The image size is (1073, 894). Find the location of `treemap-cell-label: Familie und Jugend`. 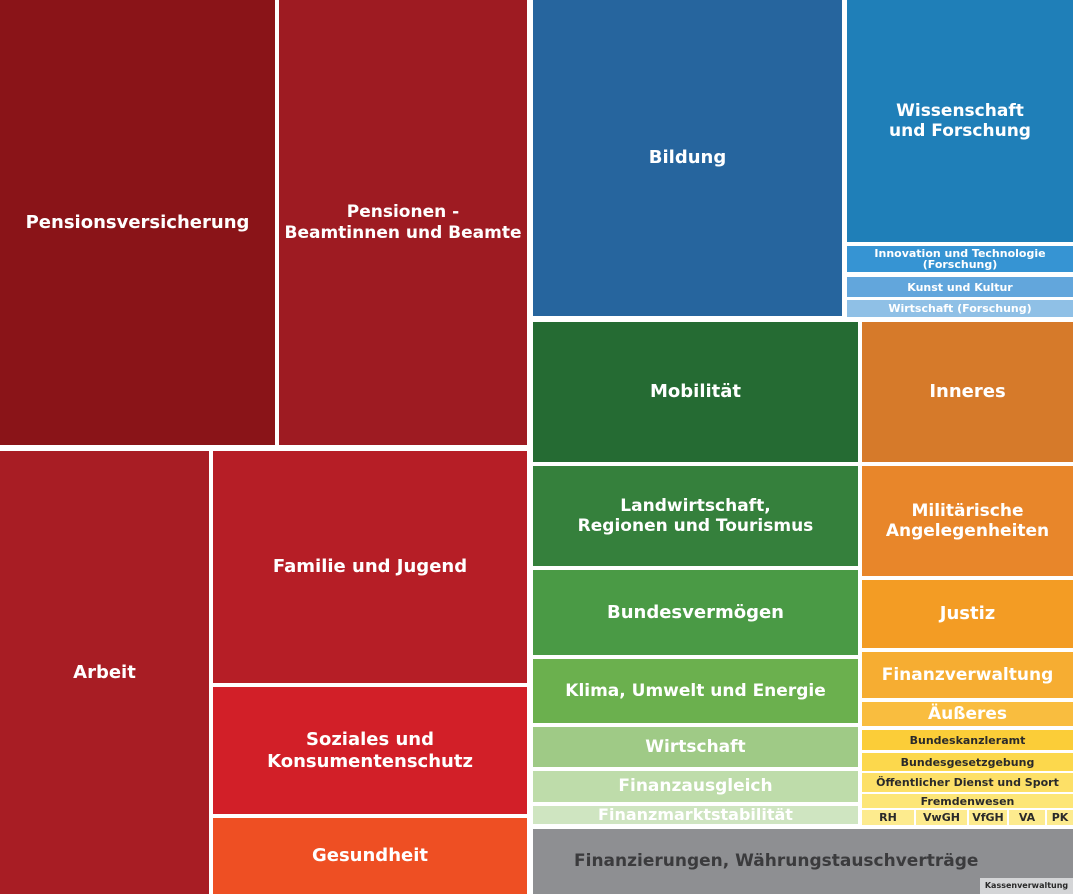

treemap-cell-label: Familie und Jugend is located at coordinates (370, 567).